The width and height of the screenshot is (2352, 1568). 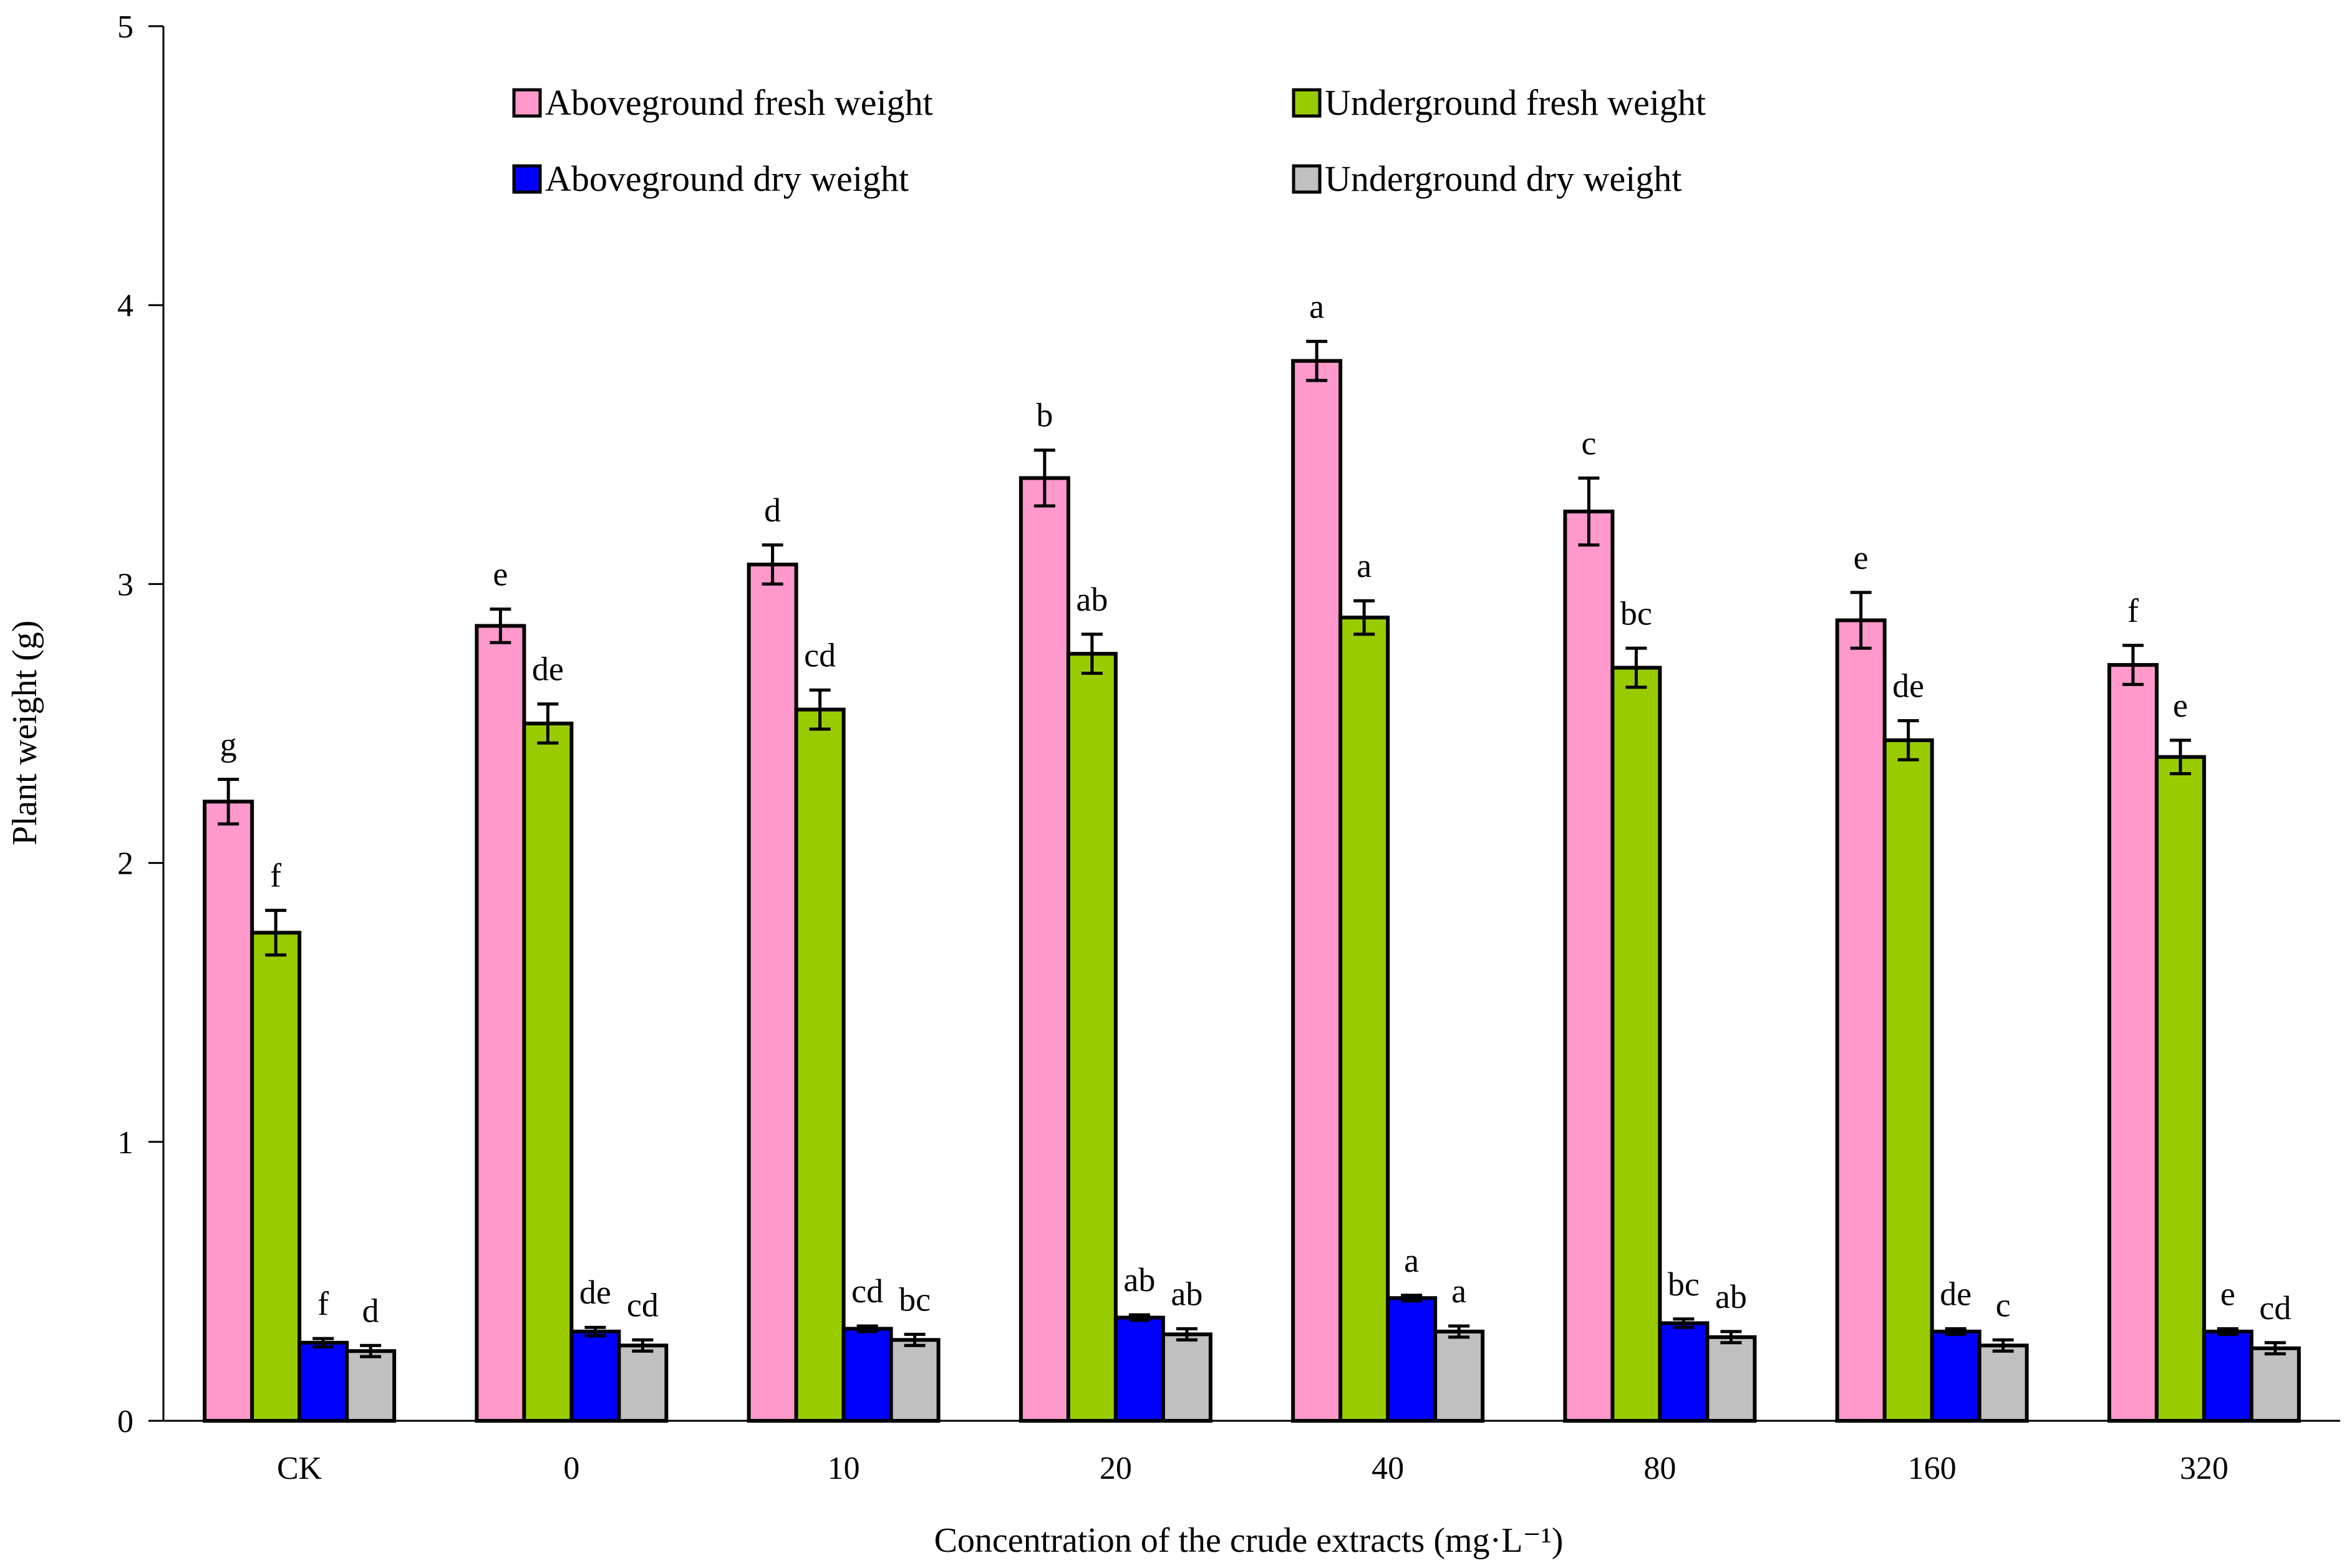 What do you see at coordinates (1932, 1468) in the screenshot?
I see `x-tick-label: 160` at bounding box center [1932, 1468].